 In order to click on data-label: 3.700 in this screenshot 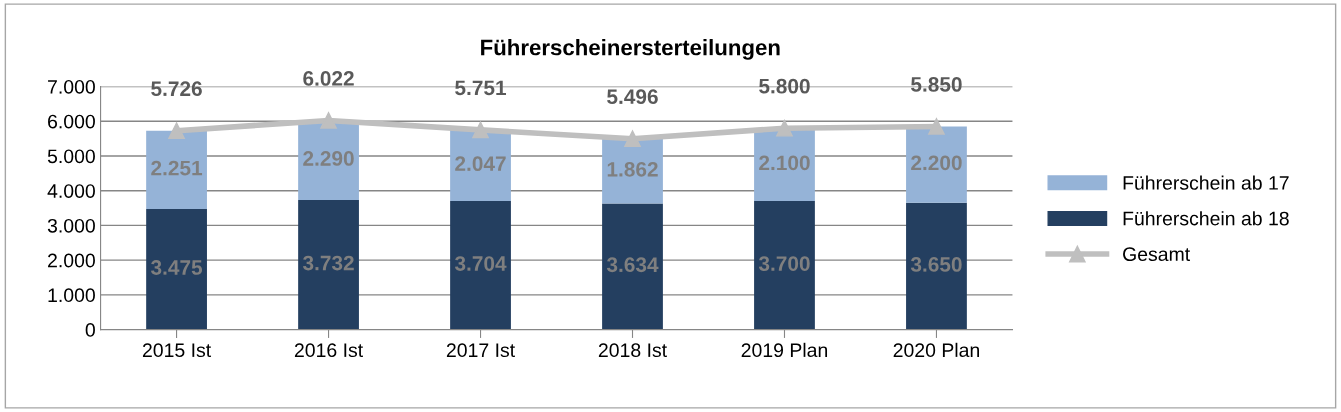, I will do `click(784, 263)`.